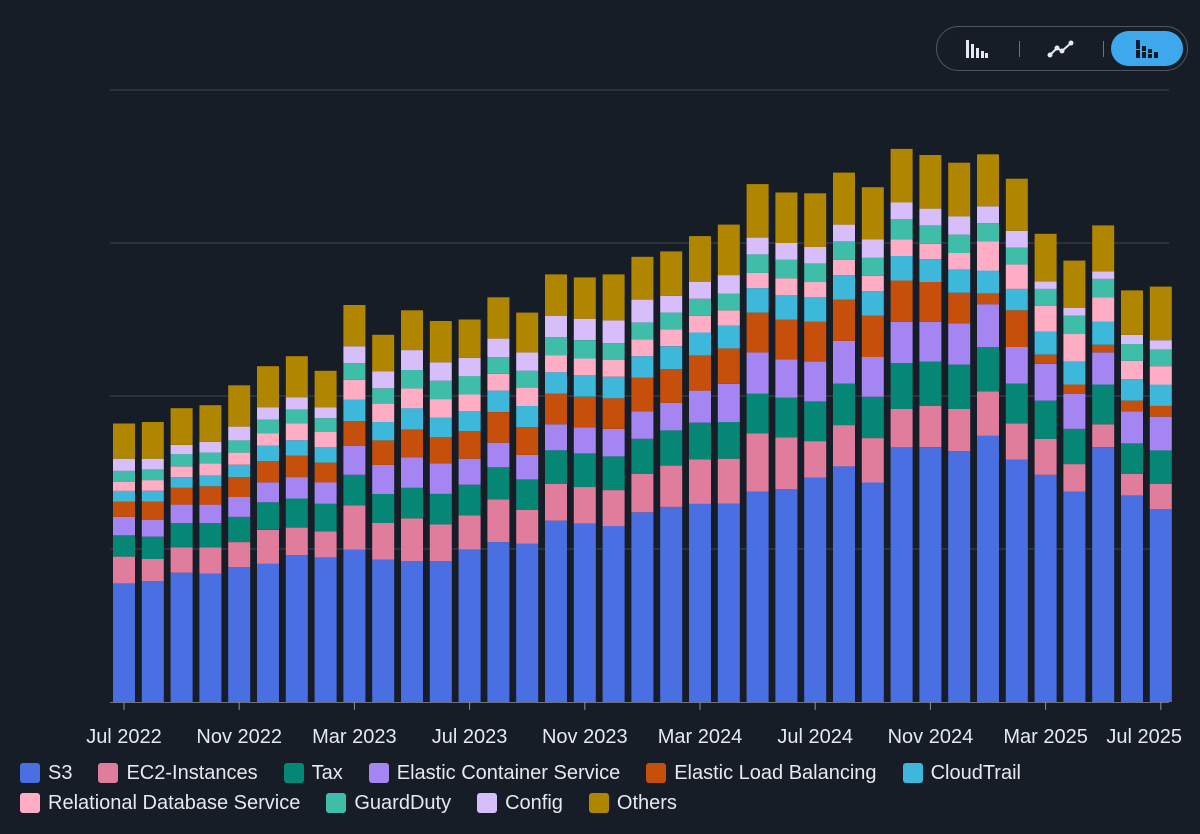 The height and width of the screenshot is (834, 1200). I want to click on legend-item: Config, so click(520, 803).